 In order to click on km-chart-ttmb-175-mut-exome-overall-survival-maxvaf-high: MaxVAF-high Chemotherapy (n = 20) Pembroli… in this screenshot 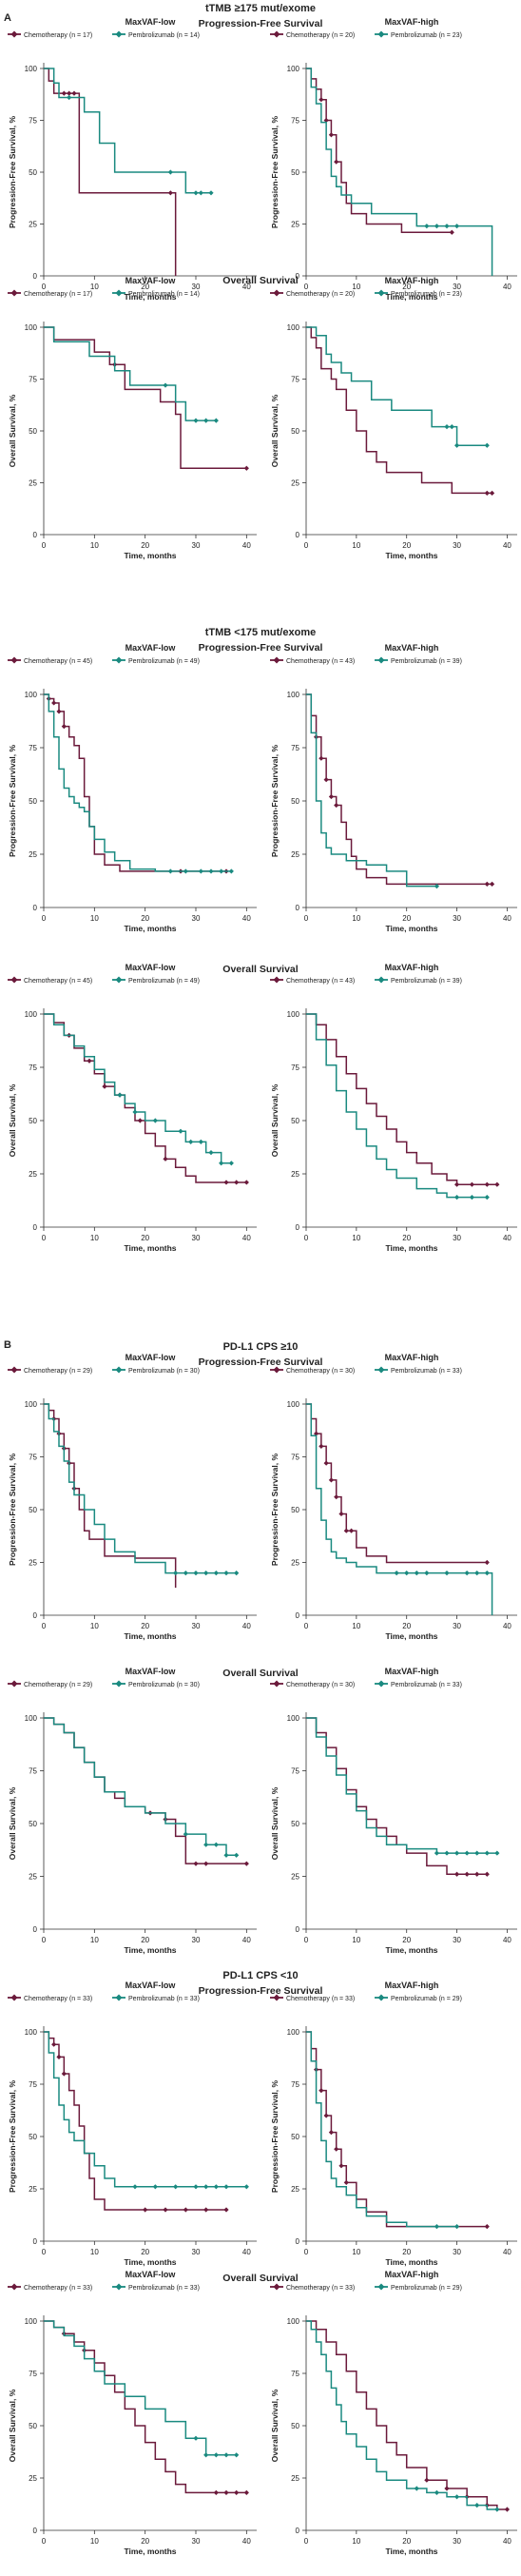, I will do `click(394, 418)`.